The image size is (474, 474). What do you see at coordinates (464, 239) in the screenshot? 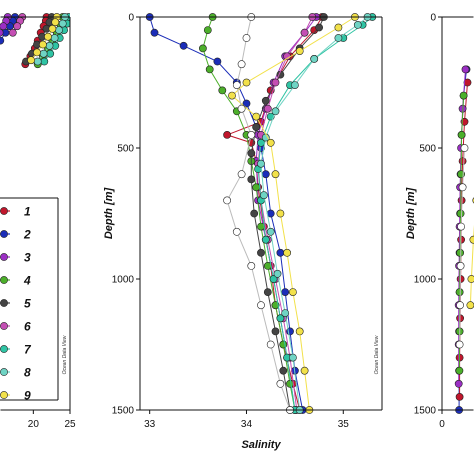
I see `plot-area` at bounding box center [464, 239].